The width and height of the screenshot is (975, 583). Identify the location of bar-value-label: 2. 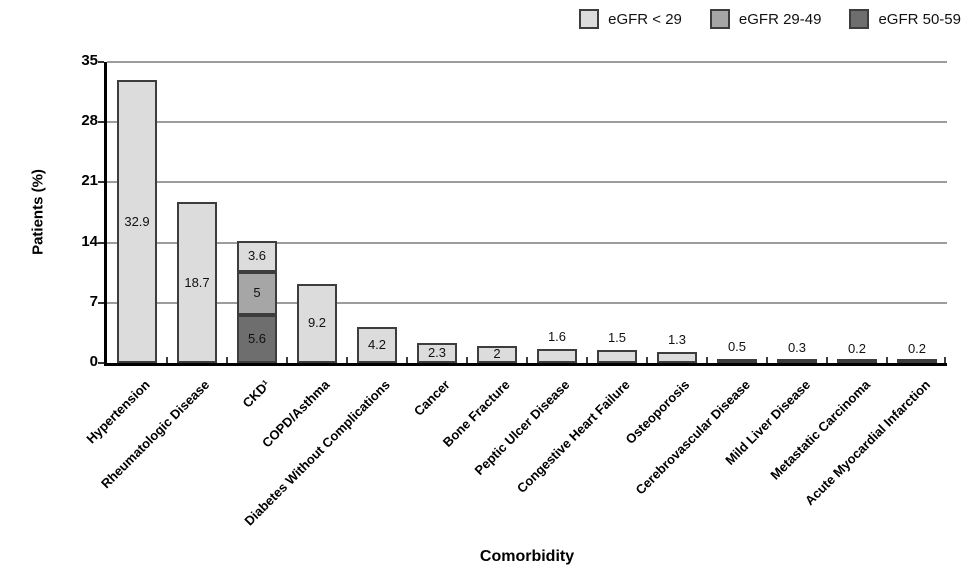
(497, 354).